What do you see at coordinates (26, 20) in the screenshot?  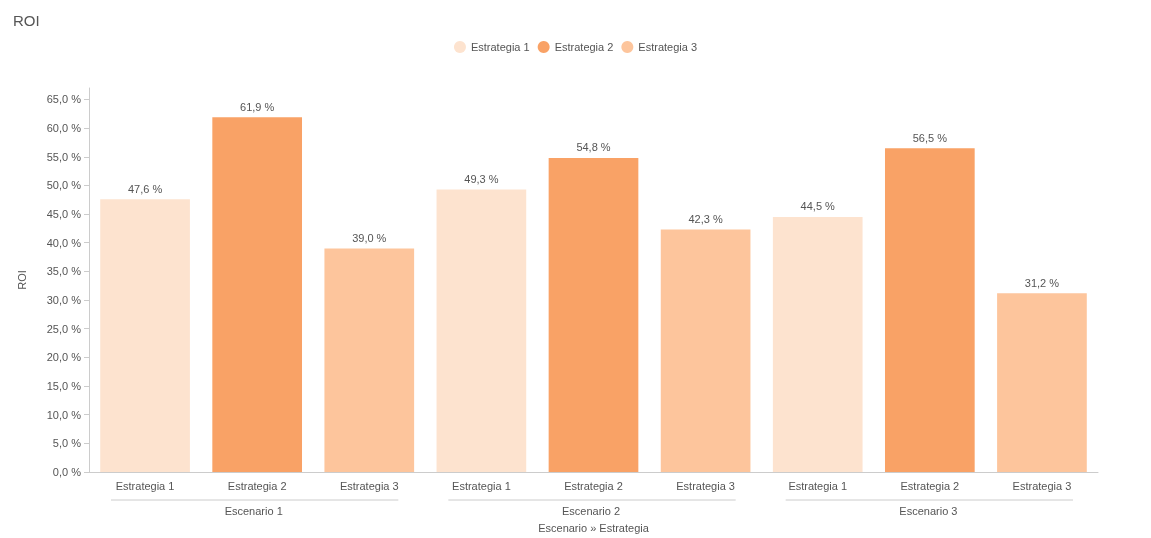 I see `chart-title: ROI` at bounding box center [26, 20].